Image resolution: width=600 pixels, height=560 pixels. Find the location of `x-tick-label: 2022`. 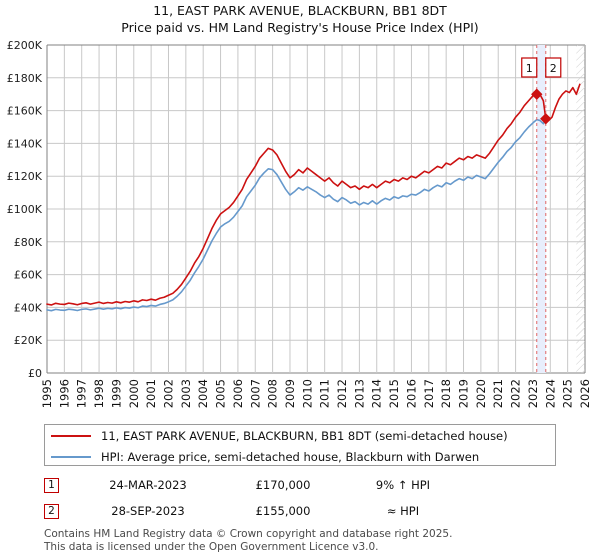

x-tick-label: 2022 is located at coordinates (516, 393).